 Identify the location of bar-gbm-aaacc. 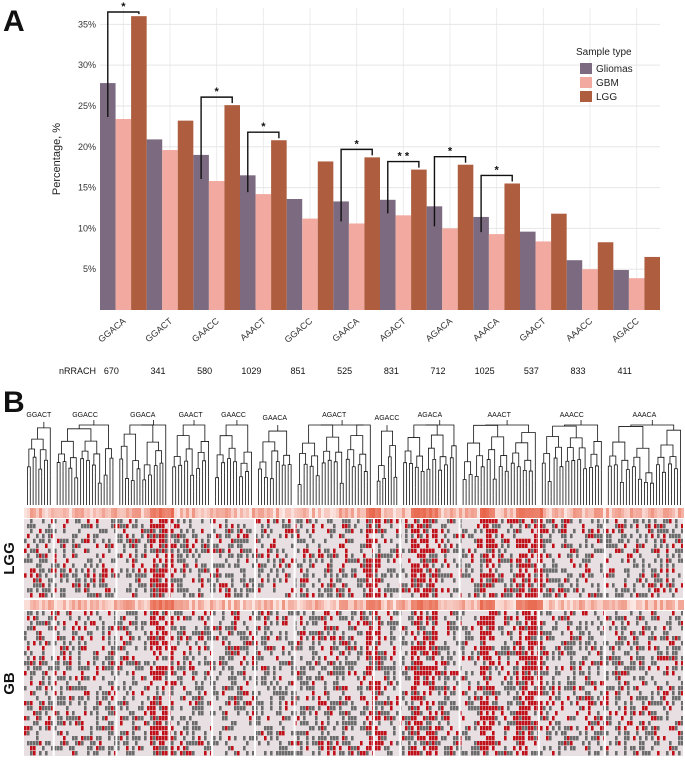
(590, 289).